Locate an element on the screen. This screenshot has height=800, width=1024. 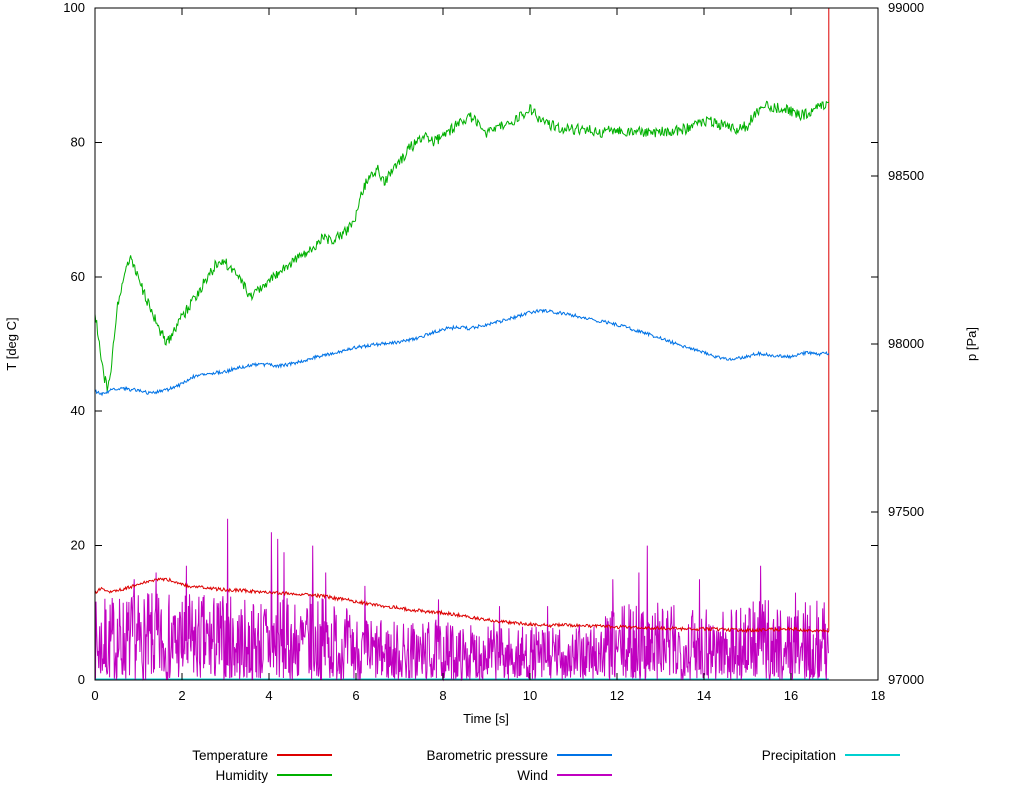
legend-item-barometric-pressure: Barometric pressure is located at coordinates (472, 755).